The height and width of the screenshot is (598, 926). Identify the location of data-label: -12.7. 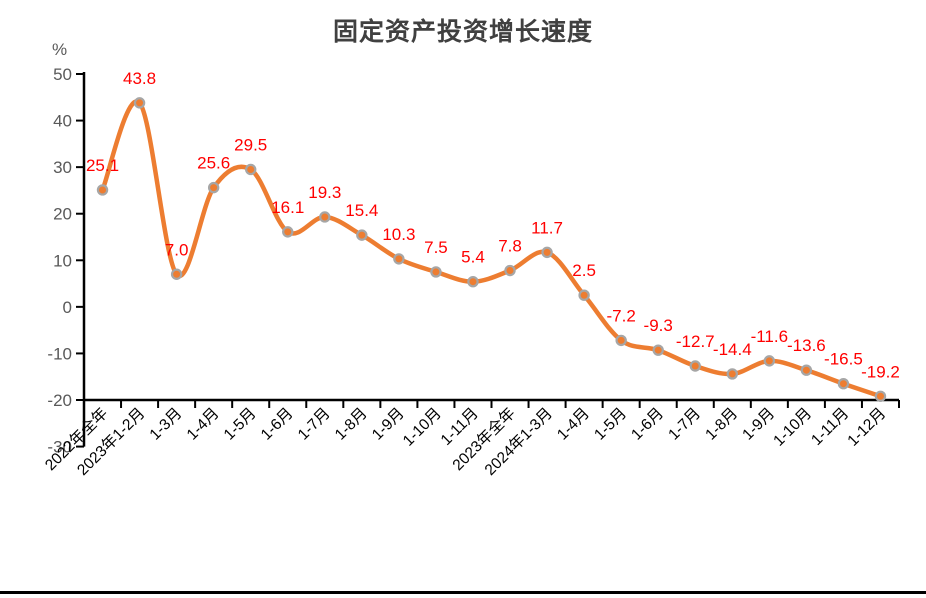
(695, 341).